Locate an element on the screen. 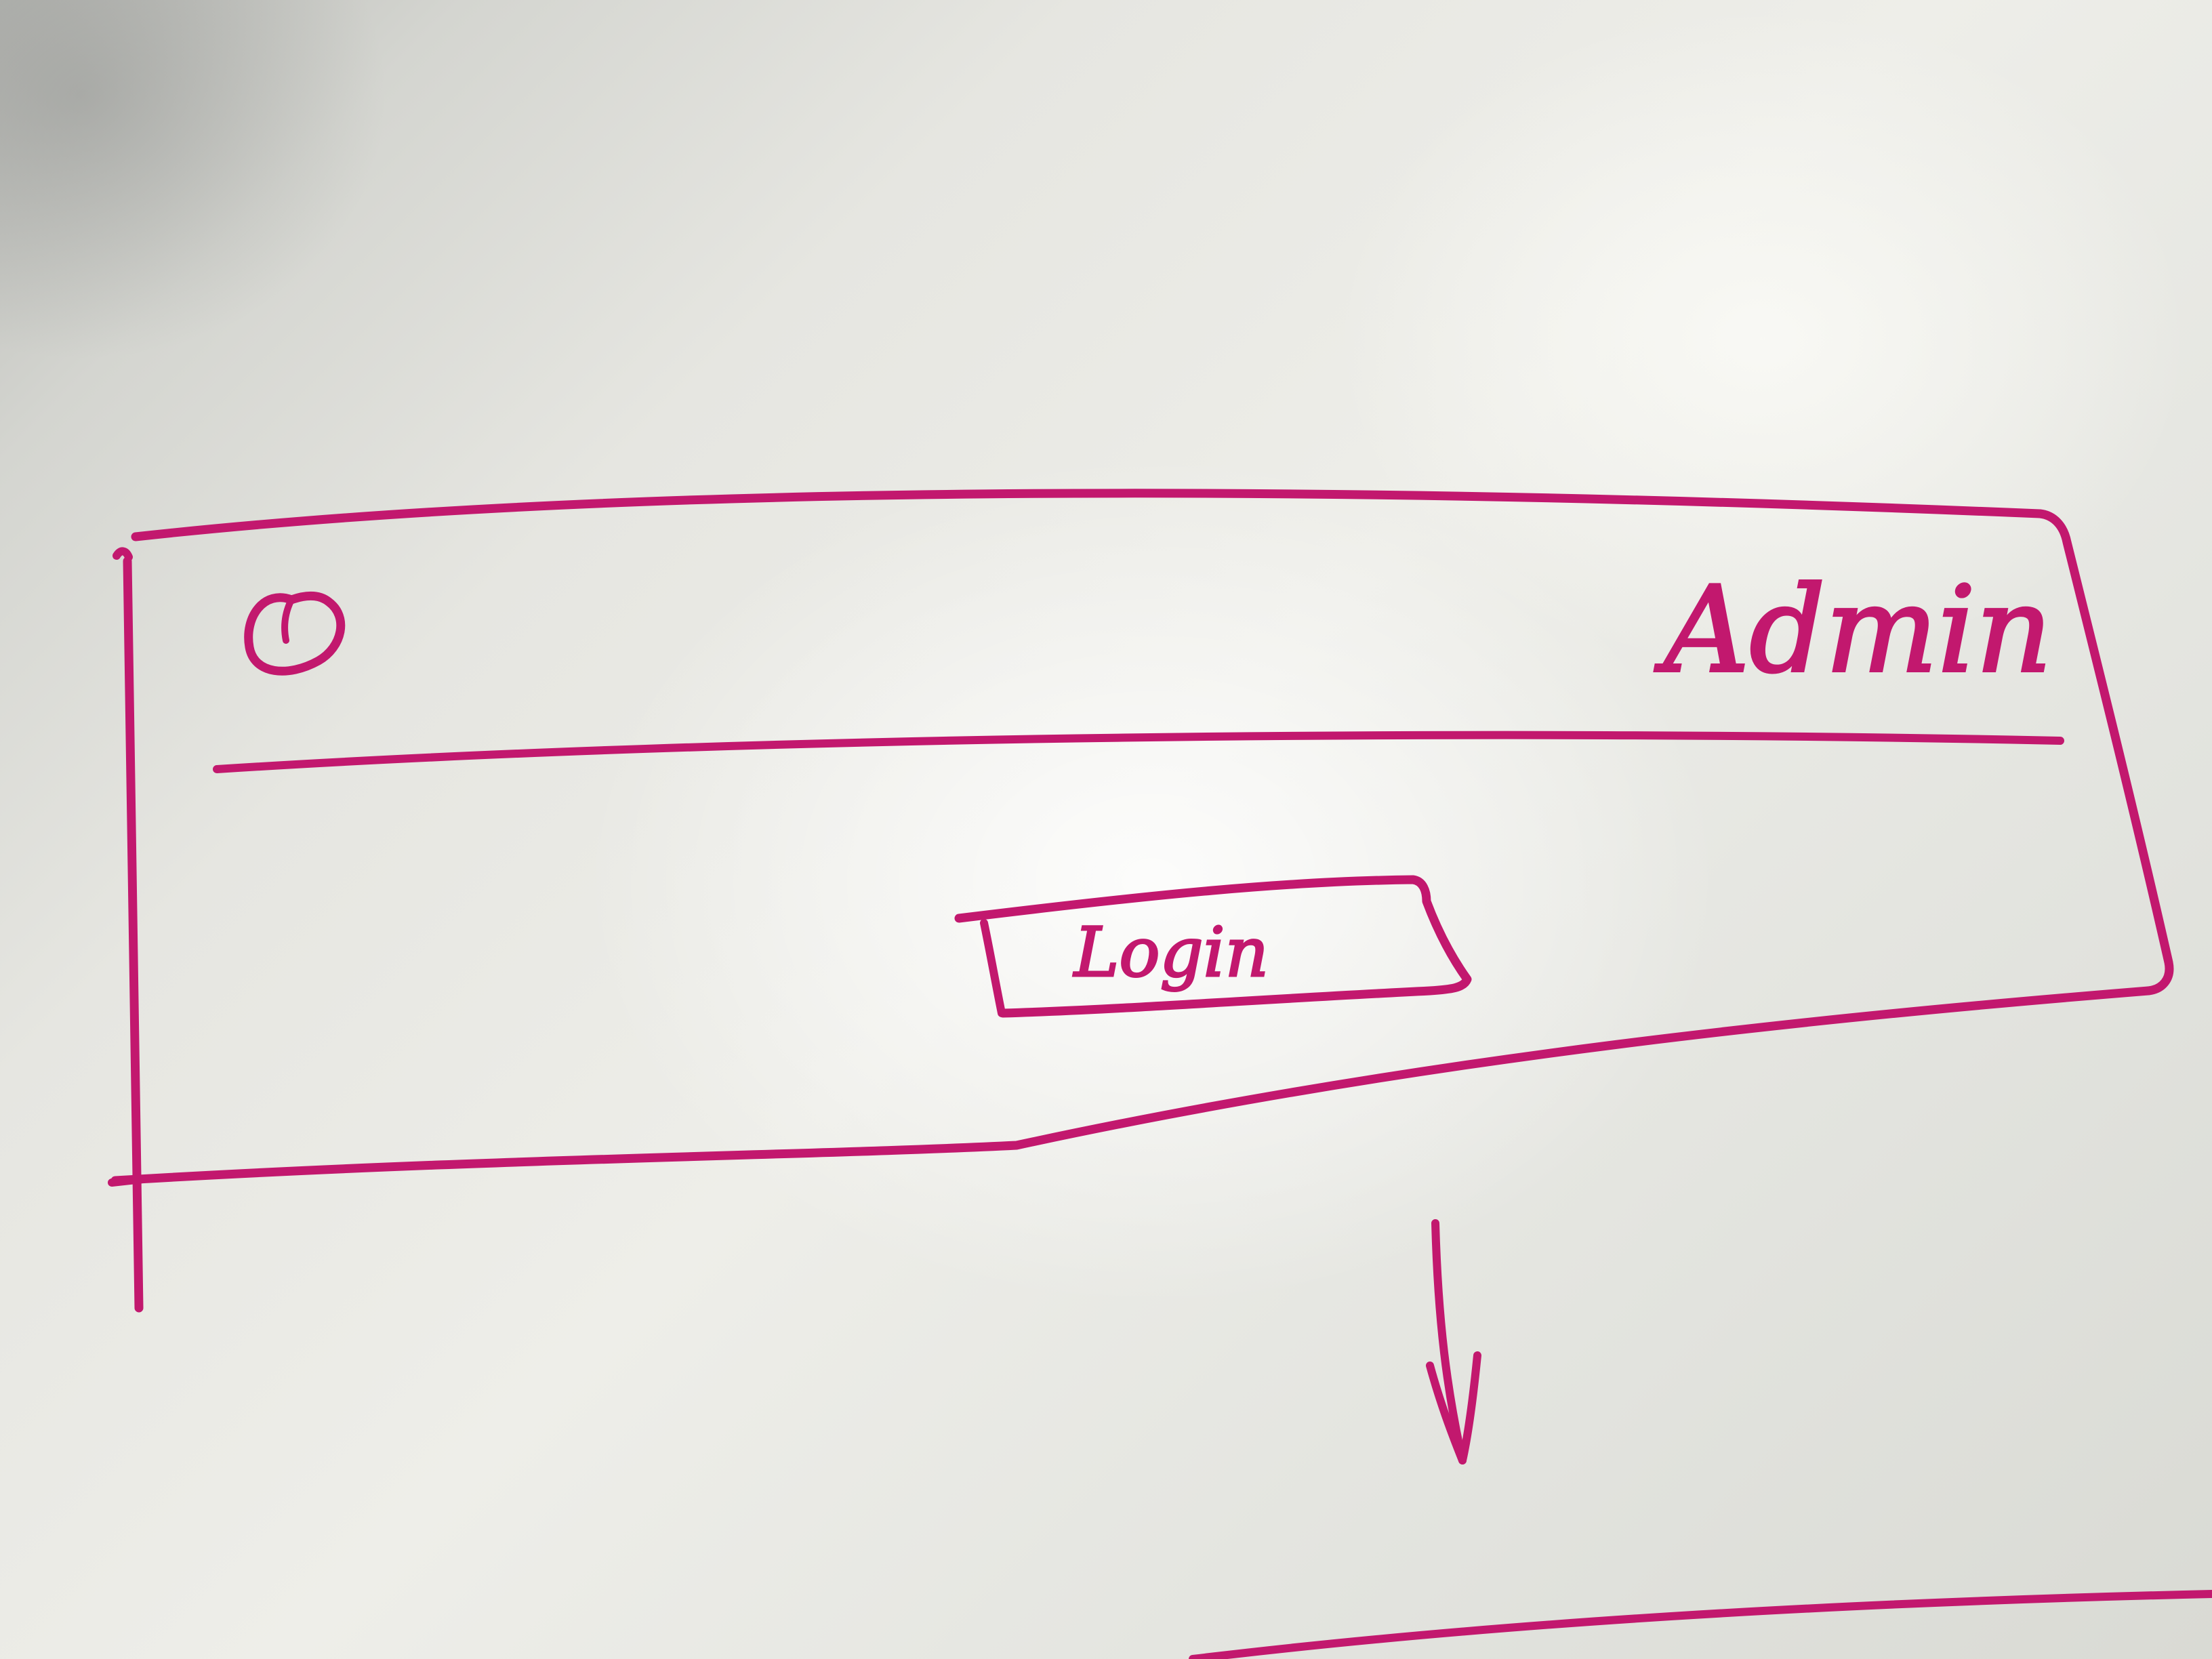 The image size is (2212, 1659). login-button-label: Login is located at coordinates (1171, 952).